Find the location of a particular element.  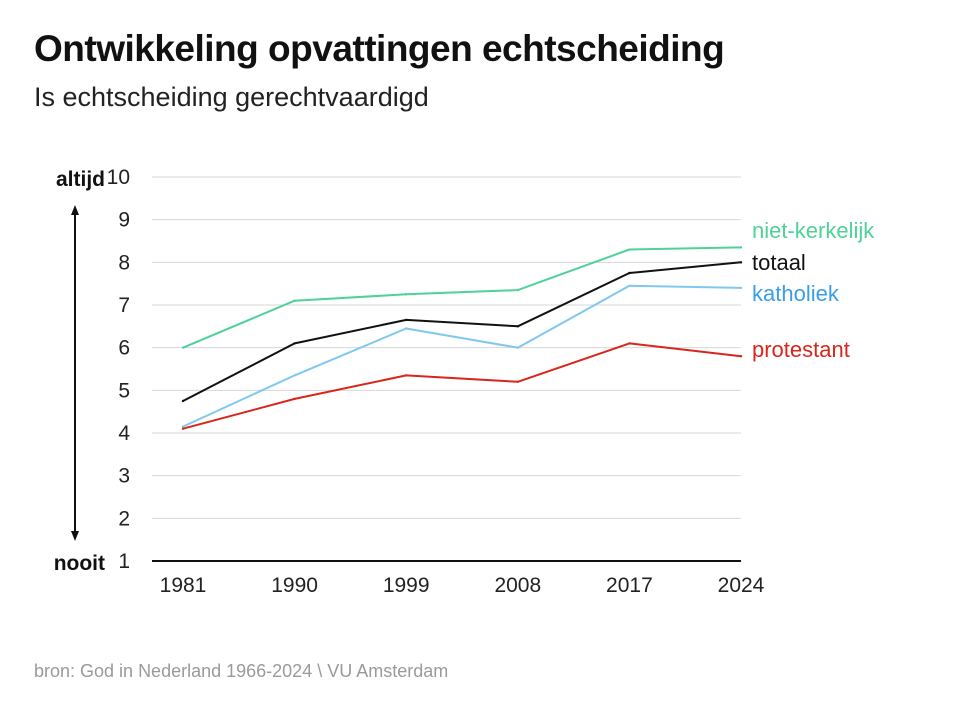

y-tick-label: 9 is located at coordinates (124, 220).